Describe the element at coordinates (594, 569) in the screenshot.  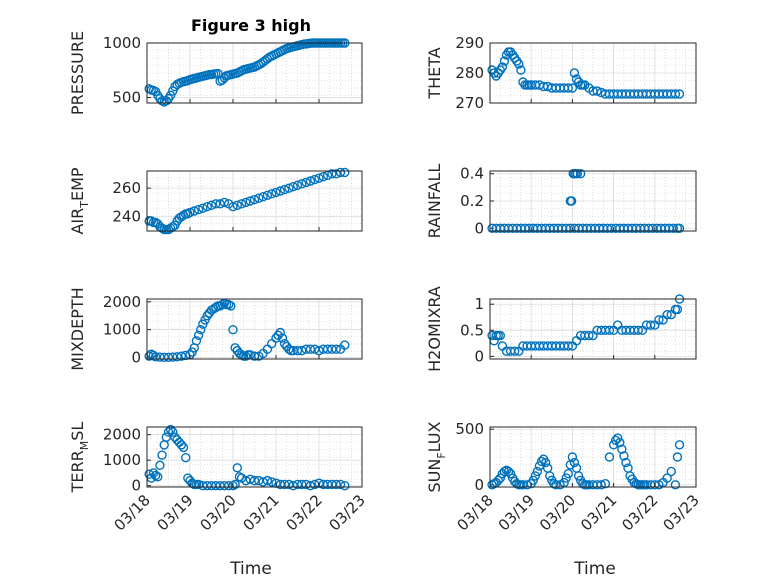
I see `x-axis-label-right: Time` at that location.